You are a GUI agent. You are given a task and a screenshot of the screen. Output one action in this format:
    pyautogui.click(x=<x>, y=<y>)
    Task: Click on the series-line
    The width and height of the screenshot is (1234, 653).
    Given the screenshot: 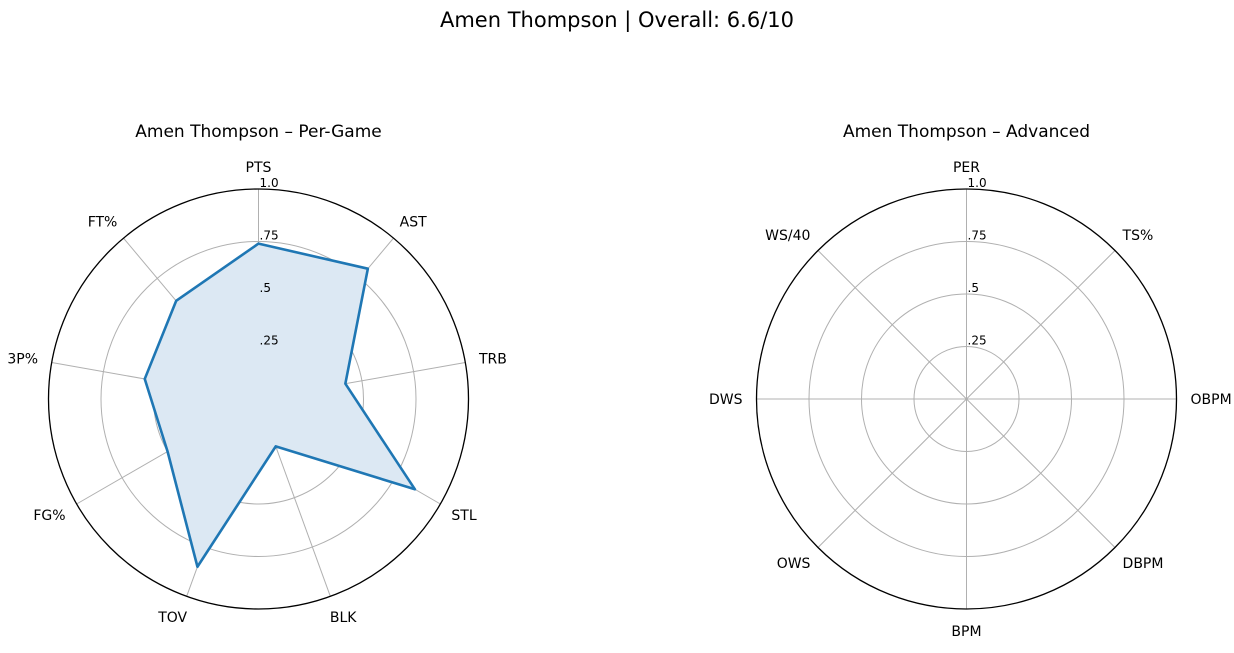 What is the action you would take?
    pyautogui.click(x=280, y=405)
    